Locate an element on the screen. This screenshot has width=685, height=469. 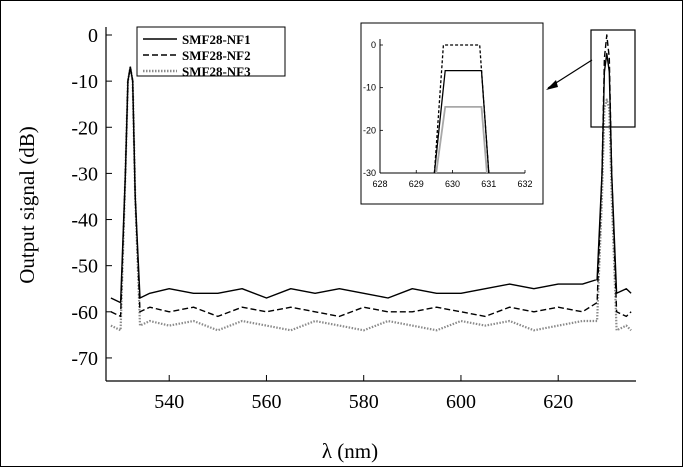
y-tick-label: -50 is located at coordinates (84, 267).